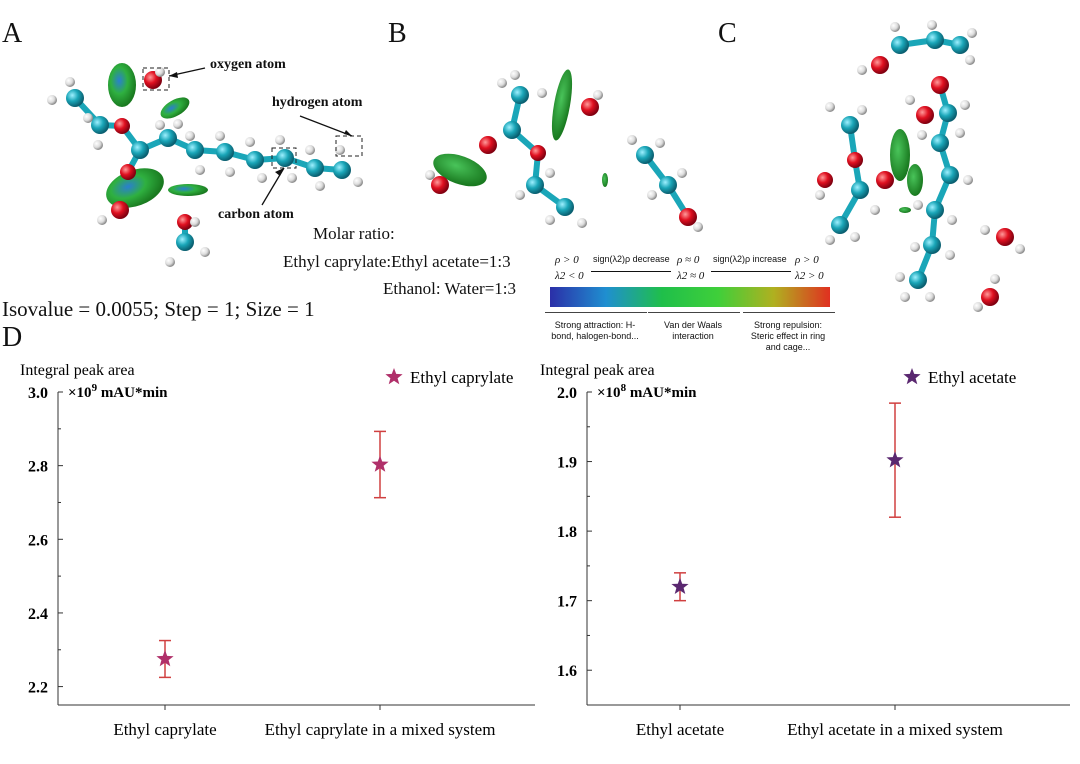 This screenshot has width=1080, height=764. What do you see at coordinates (12, 33) in the screenshot?
I see `panel-letter-a: A` at bounding box center [12, 33].